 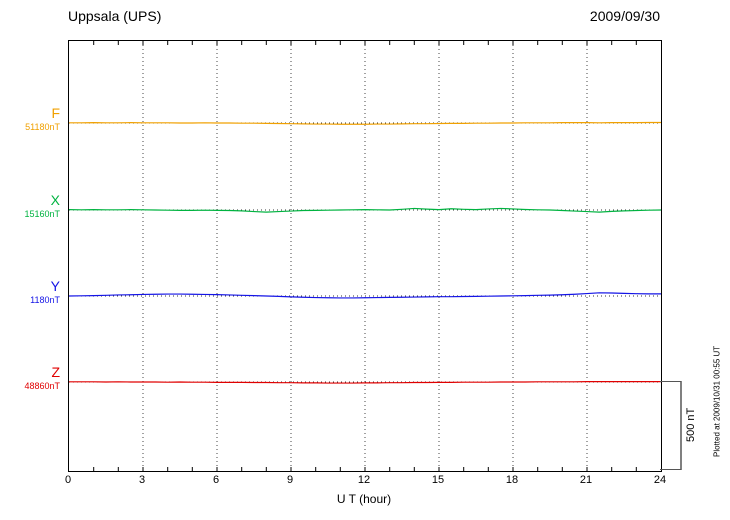 What do you see at coordinates (216, 480) in the screenshot?
I see `x-tick-label: 6` at bounding box center [216, 480].